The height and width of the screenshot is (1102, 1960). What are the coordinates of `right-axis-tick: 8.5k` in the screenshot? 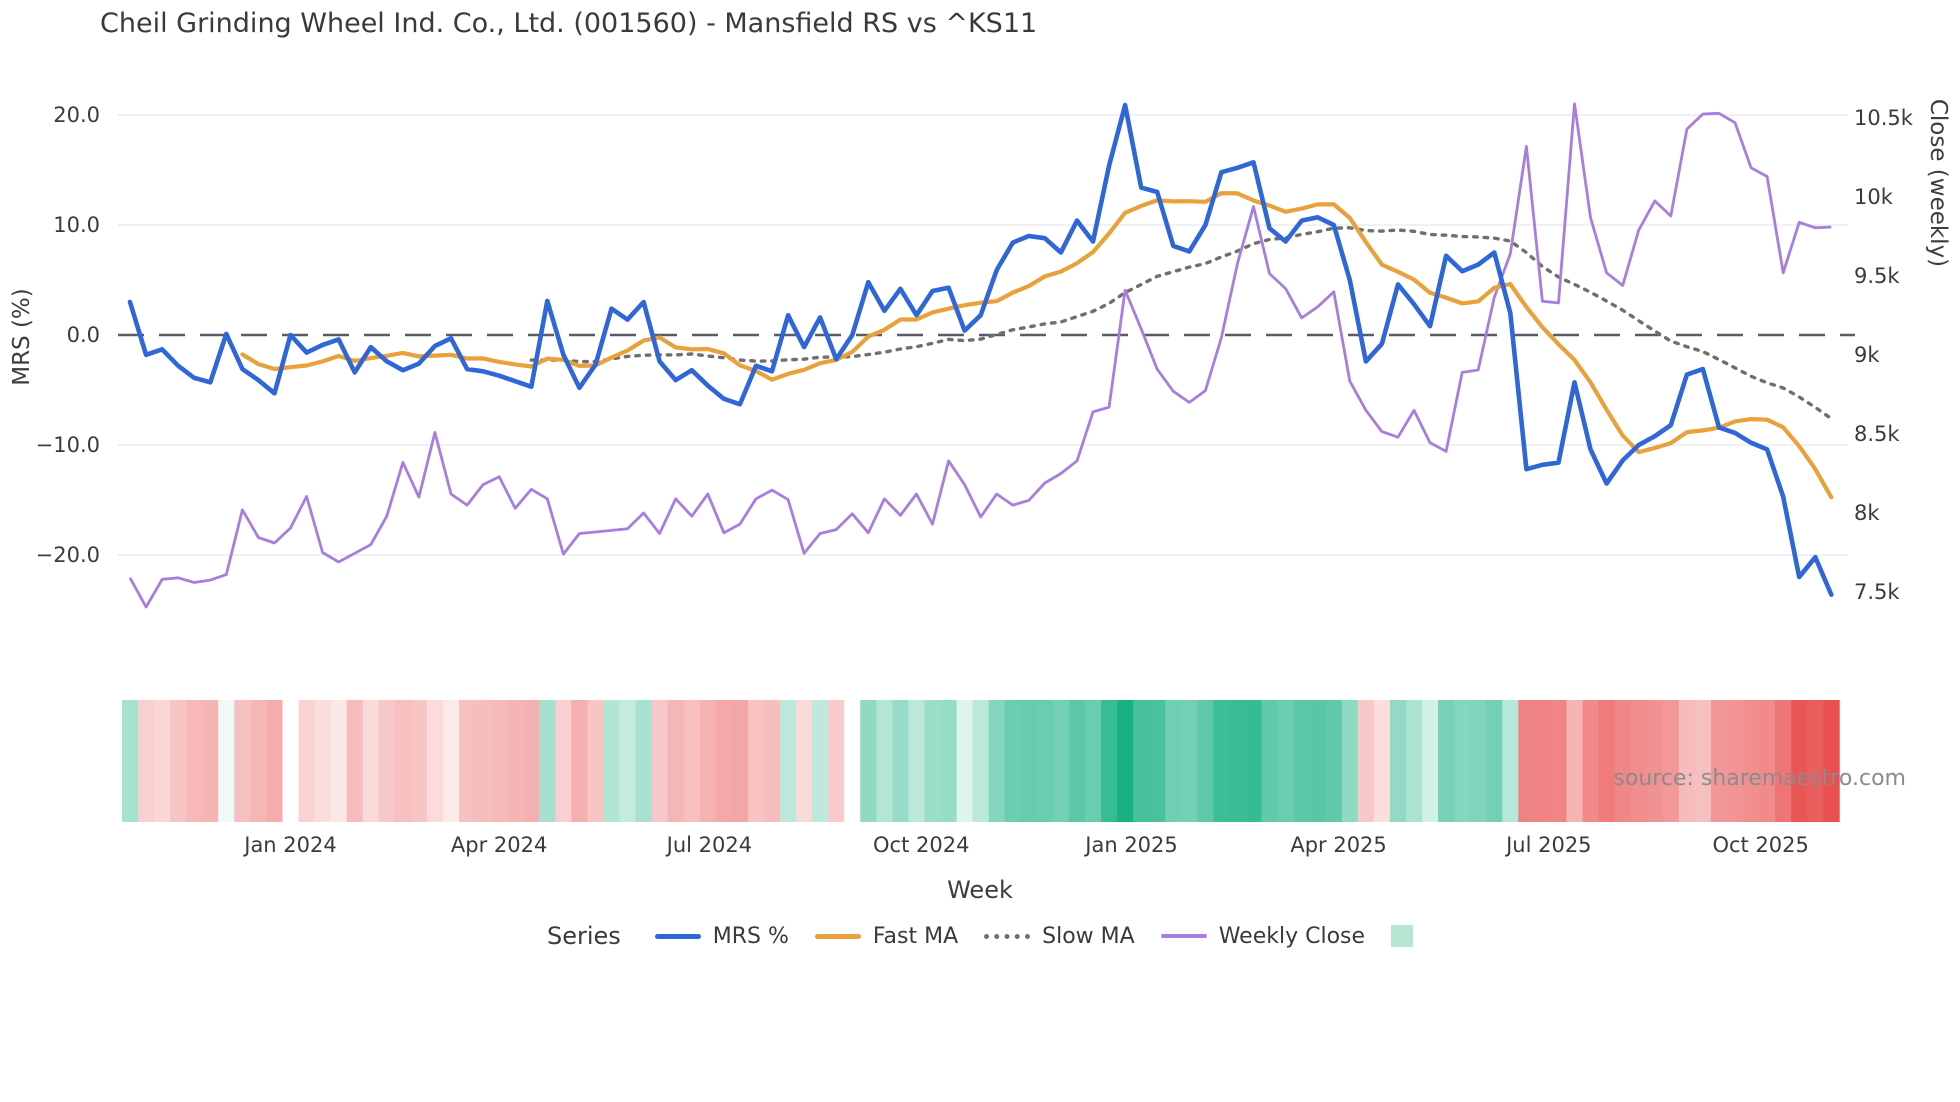 It's located at (1877, 434).